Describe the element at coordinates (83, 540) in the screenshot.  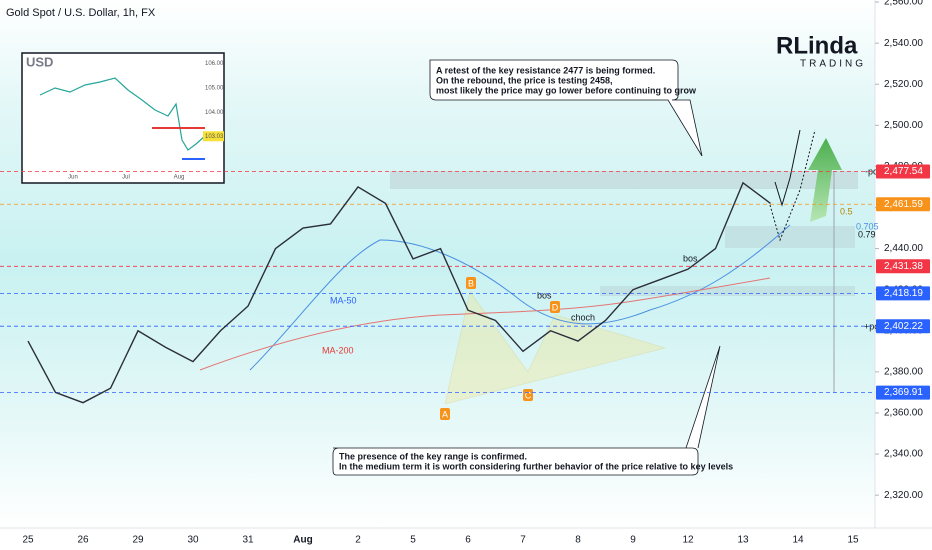
I see `x-tick-label: 26` at that location.